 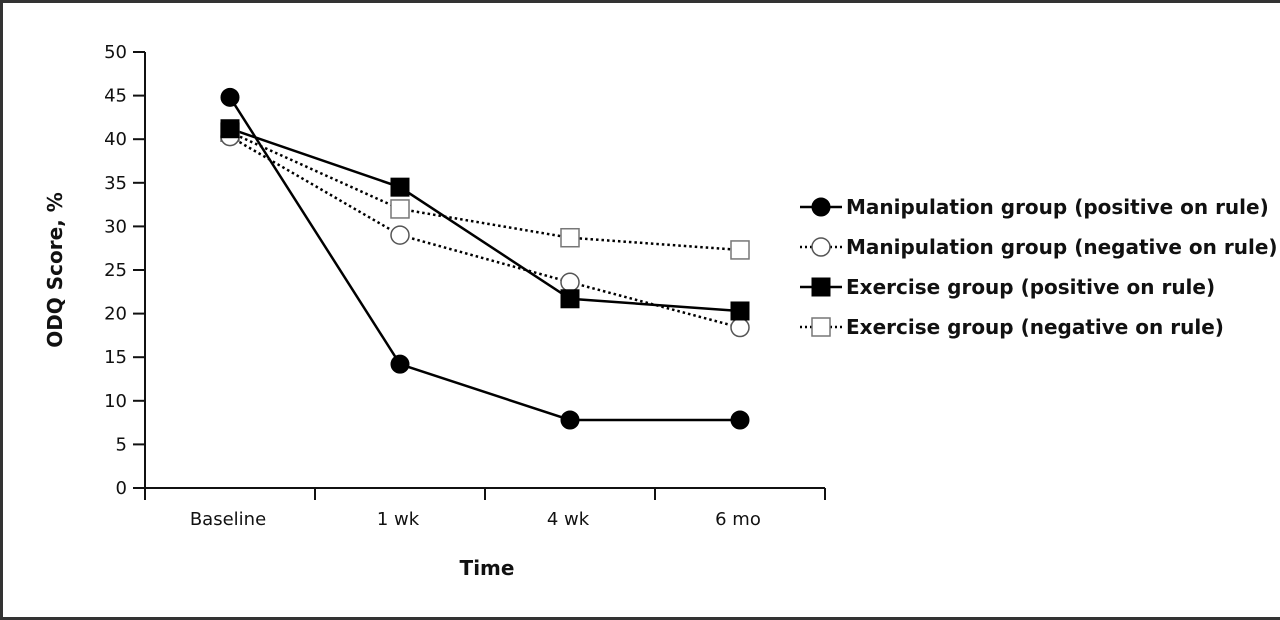 I want to click on y-axis-title: ODQ Score, %, so click(x=55, y=270).